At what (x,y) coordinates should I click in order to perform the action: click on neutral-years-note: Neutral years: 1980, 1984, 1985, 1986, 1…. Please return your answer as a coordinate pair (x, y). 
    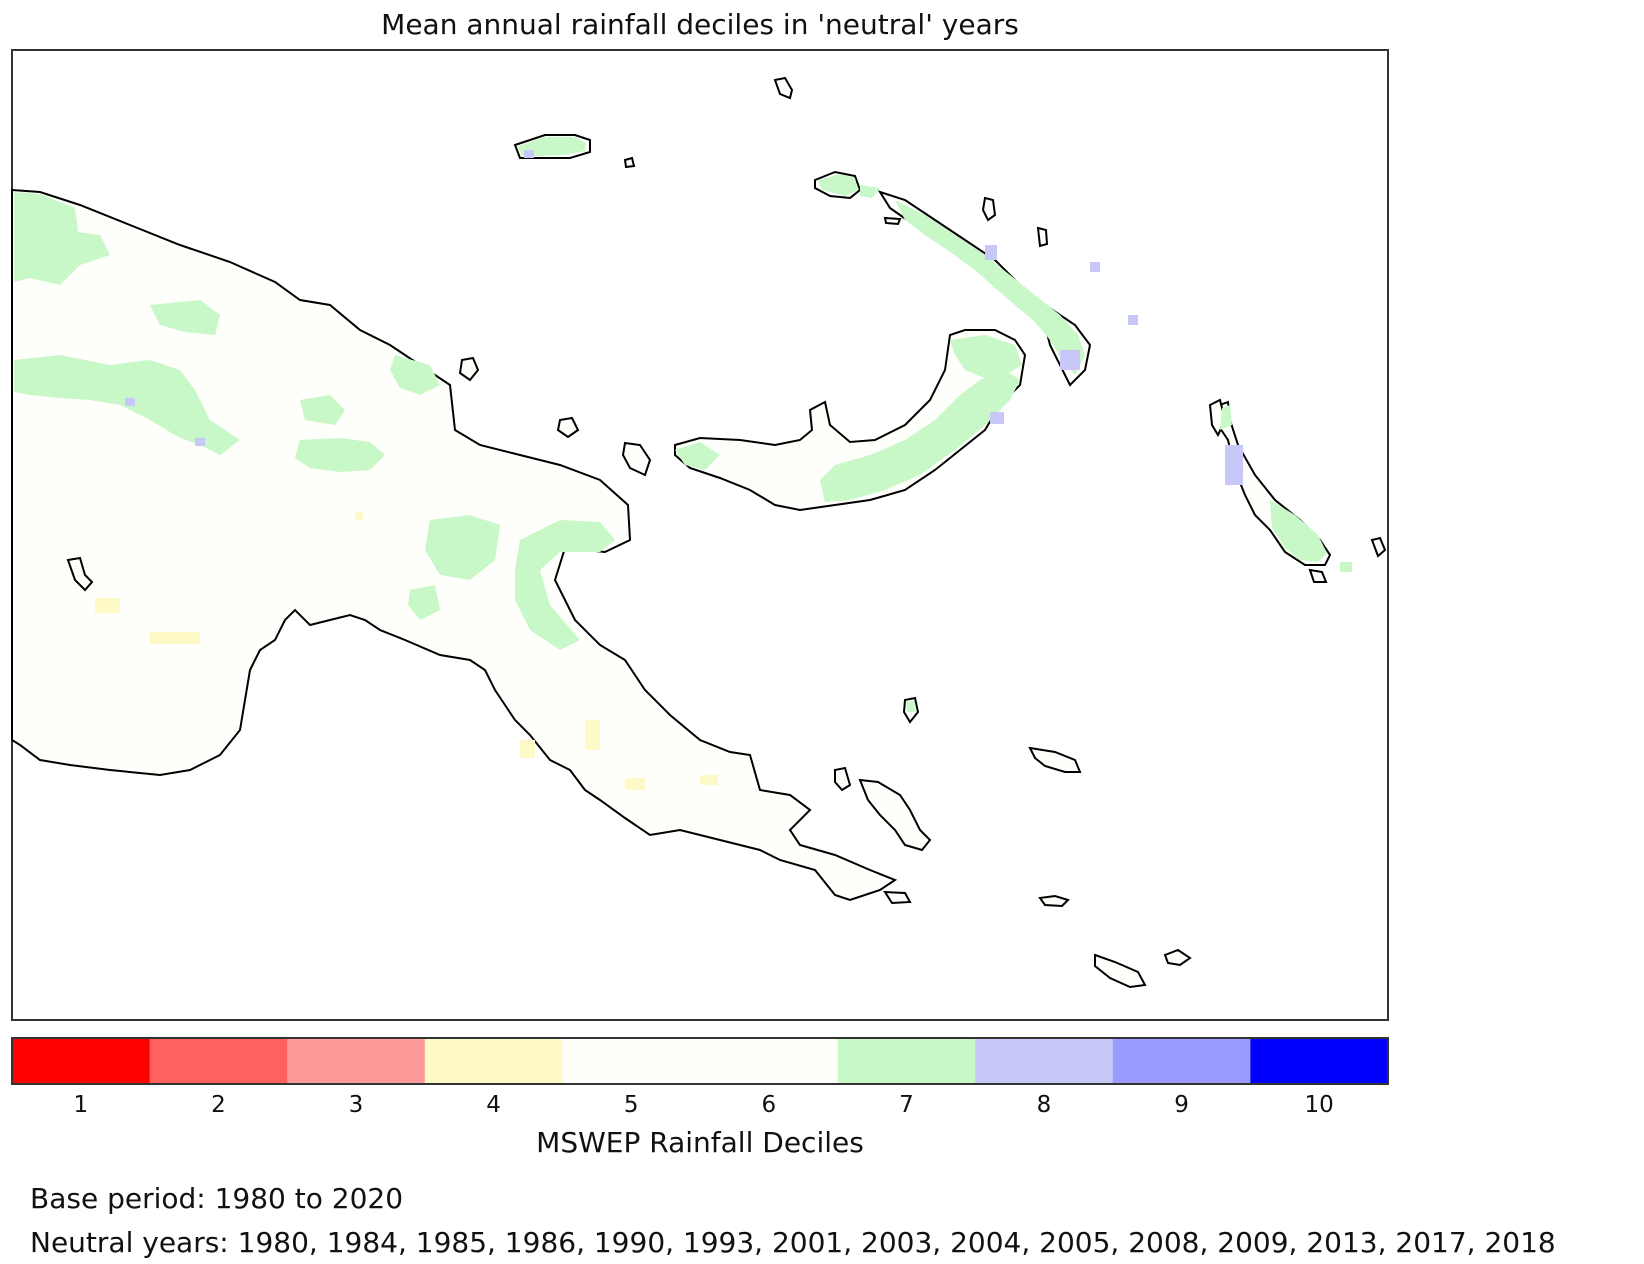
    Looking at the image, I should click on (793, 1242).